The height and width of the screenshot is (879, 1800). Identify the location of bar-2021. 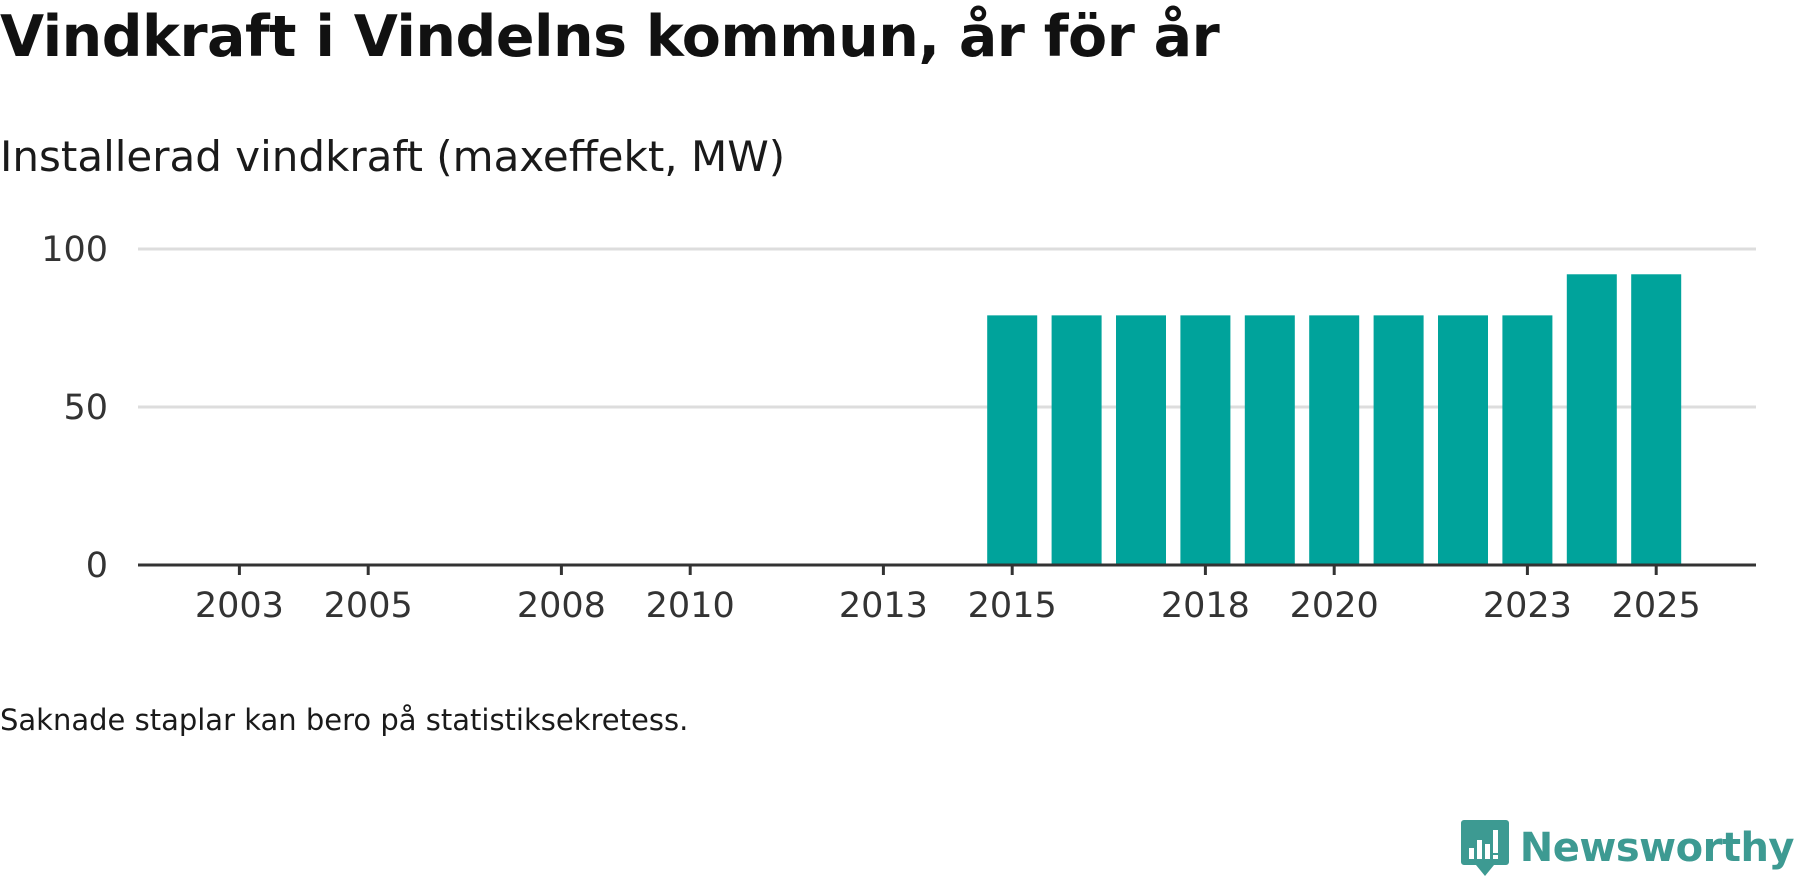
(1398, 440).